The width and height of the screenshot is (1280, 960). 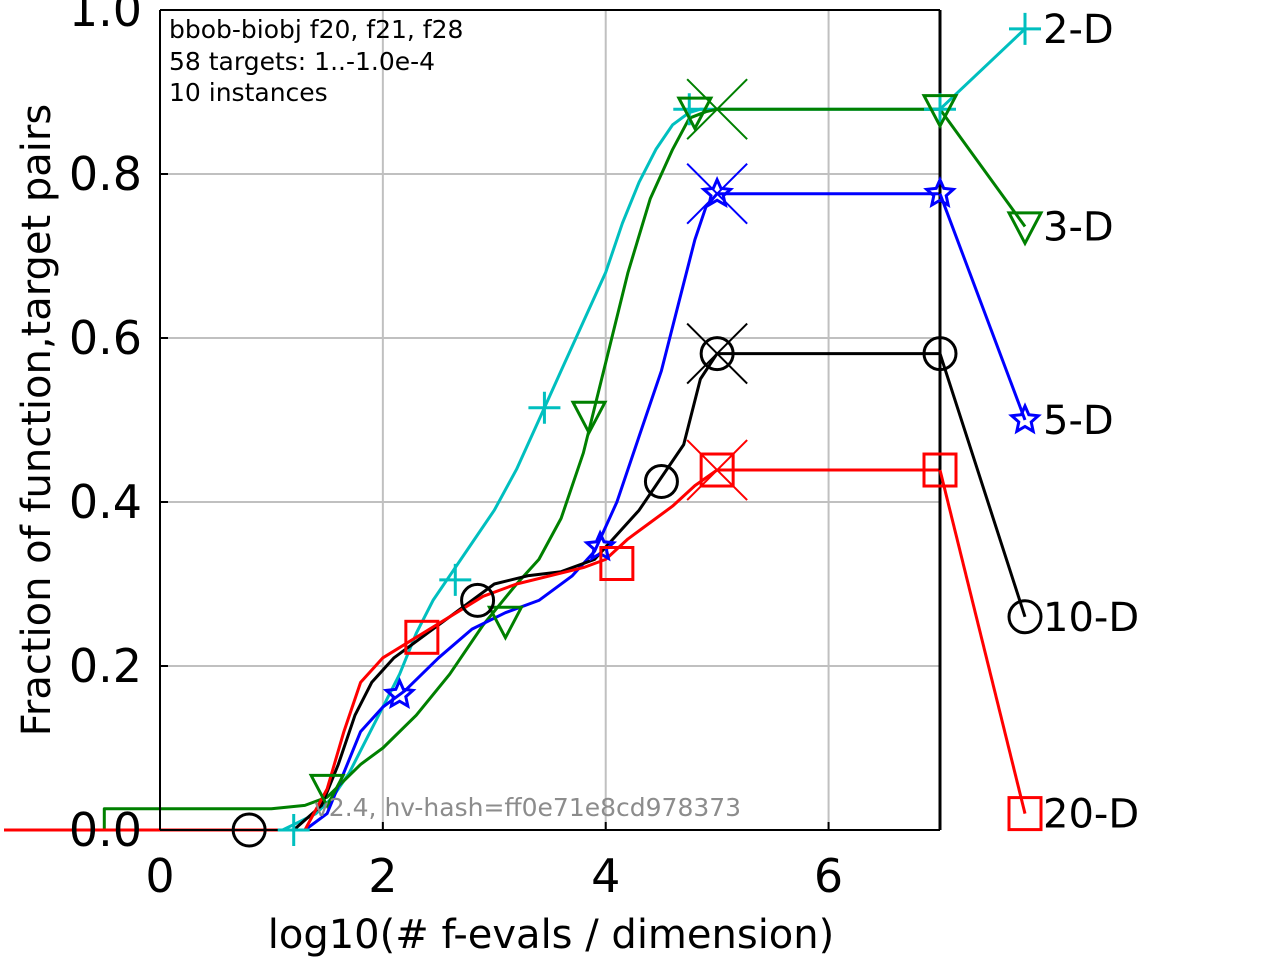 I want to click on info-line-instances: 10 instances, so click(x=248, y=92).